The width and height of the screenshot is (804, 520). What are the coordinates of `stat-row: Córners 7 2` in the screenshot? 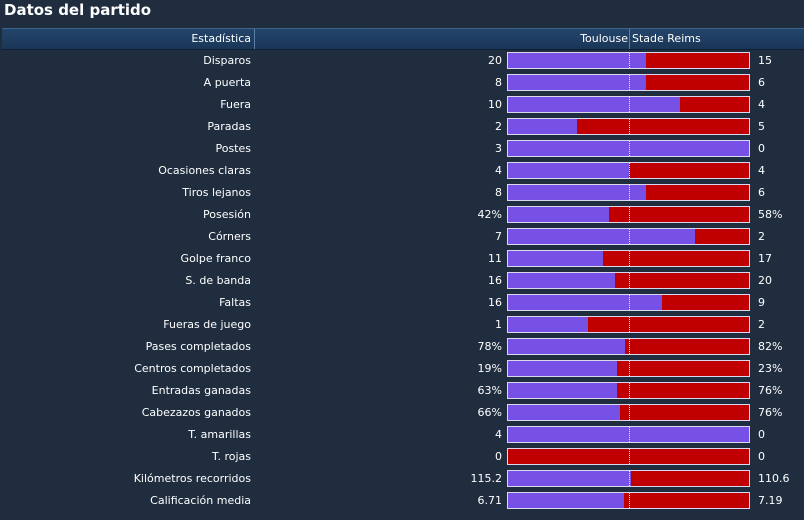 It's located at (402, 237).